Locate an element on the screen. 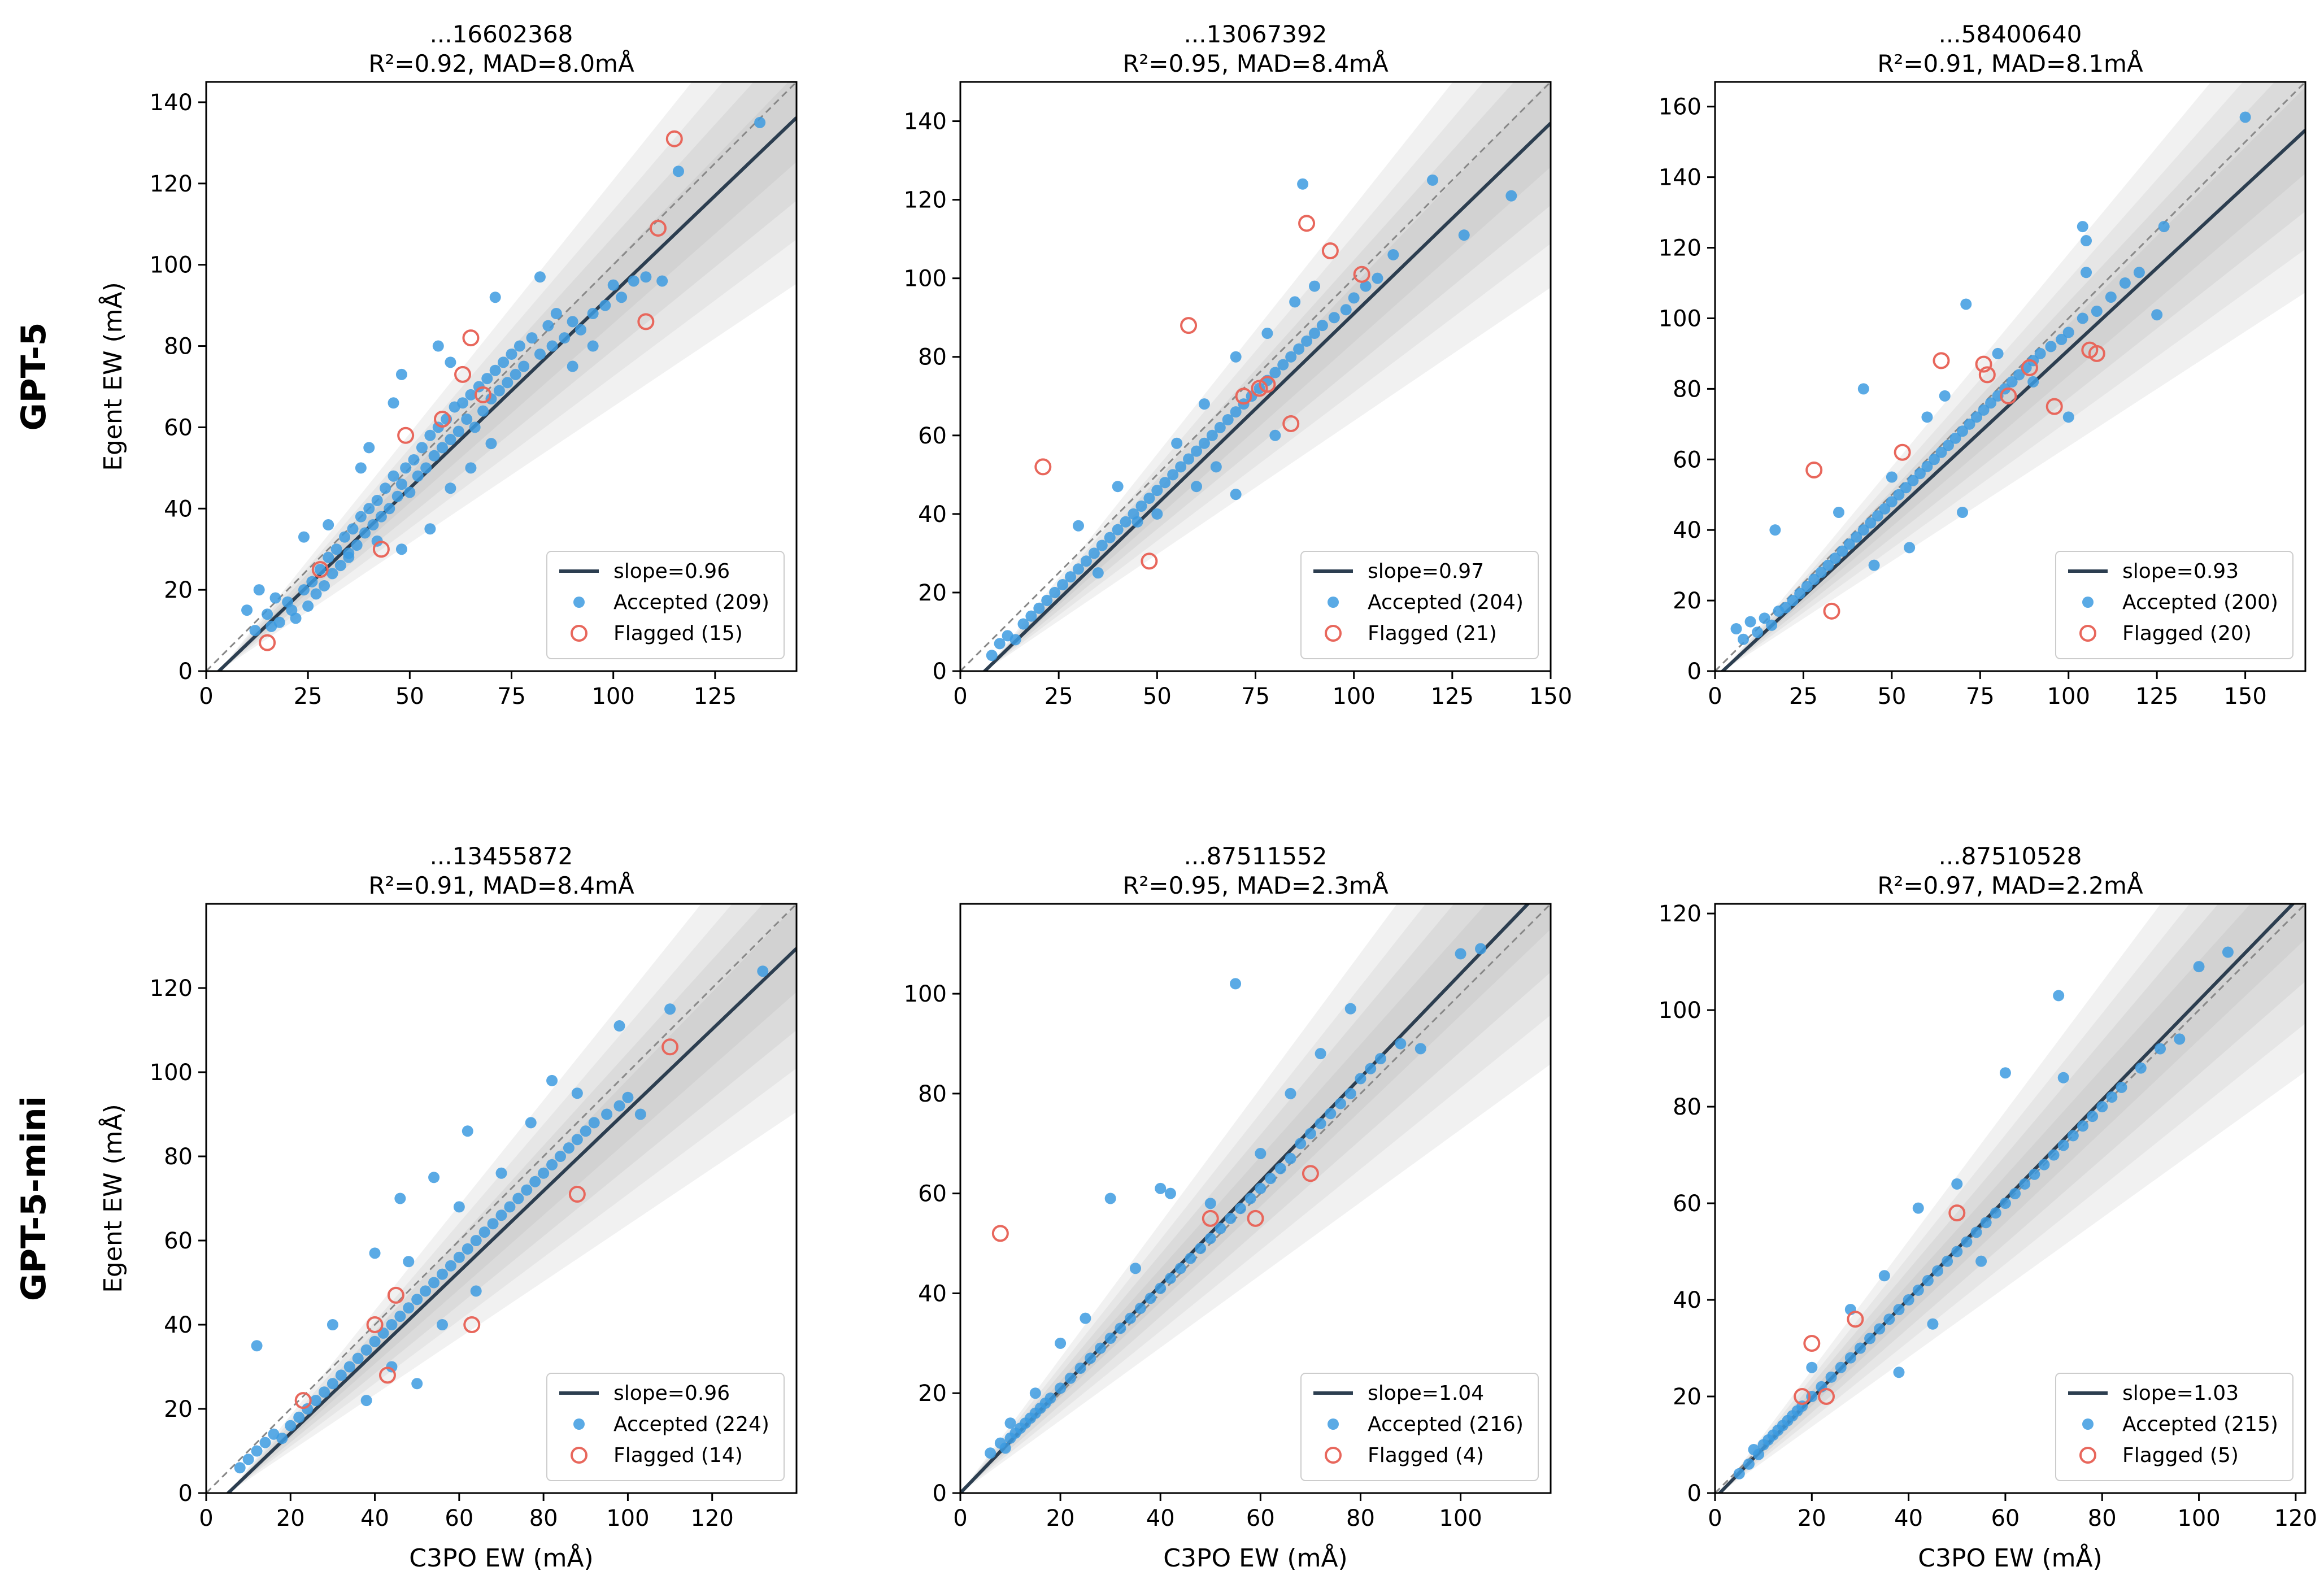  legend: slope=0.97 Accepted (204) Flagged (21) is located at coordinates (1419, 605).